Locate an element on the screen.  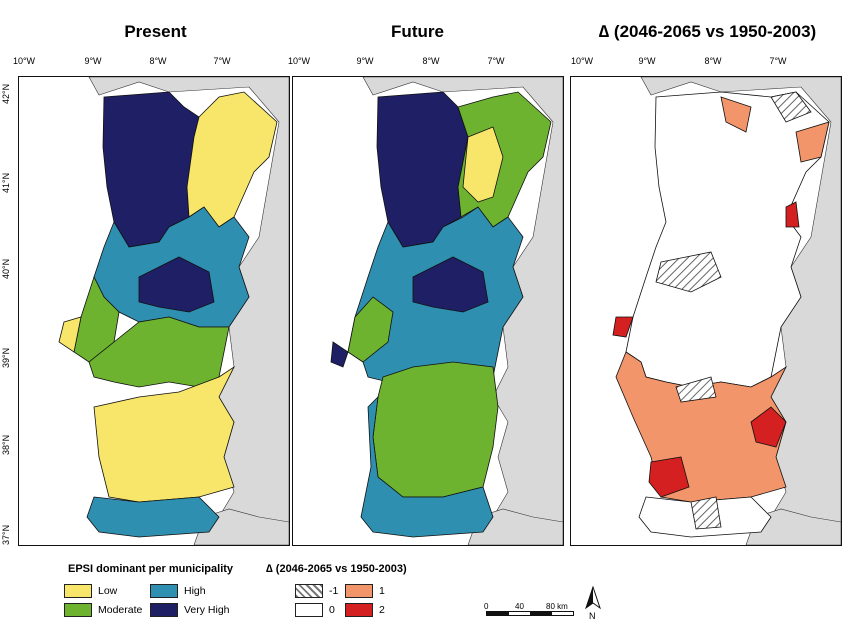
region-southwest-two is located at coordinates (669, 477).